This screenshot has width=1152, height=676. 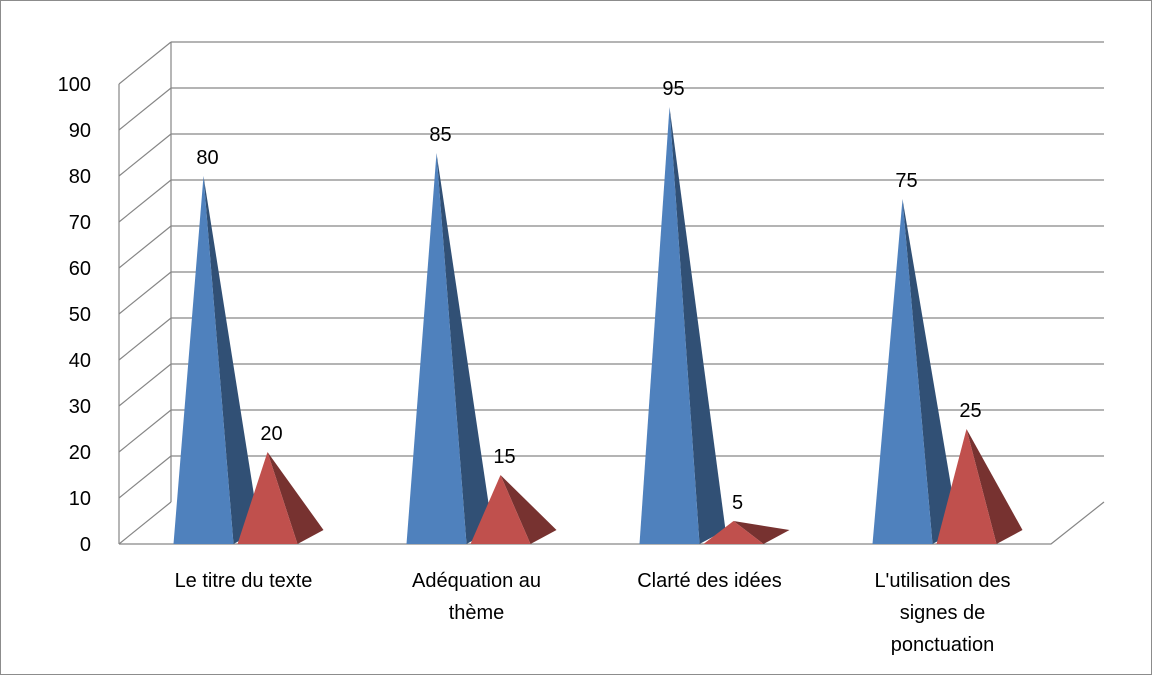 I want to click on category-label-line: Adéquation au, so click(x=476, y=581).